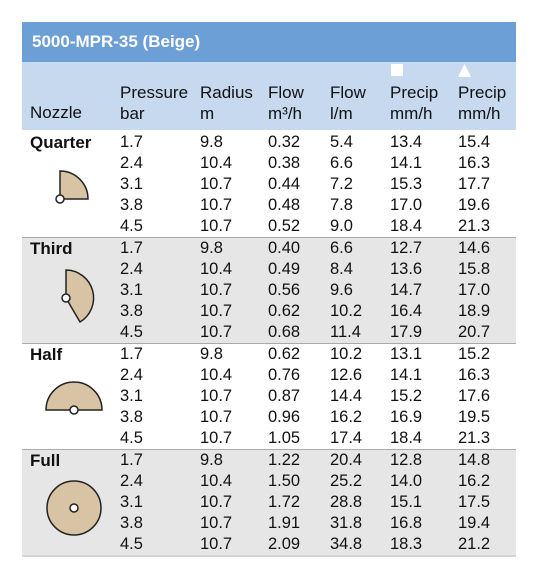  What do you see at coordinates (406, 311) in the screenshot?
I see `cell: 16.4` at bounding box center [406, 311].